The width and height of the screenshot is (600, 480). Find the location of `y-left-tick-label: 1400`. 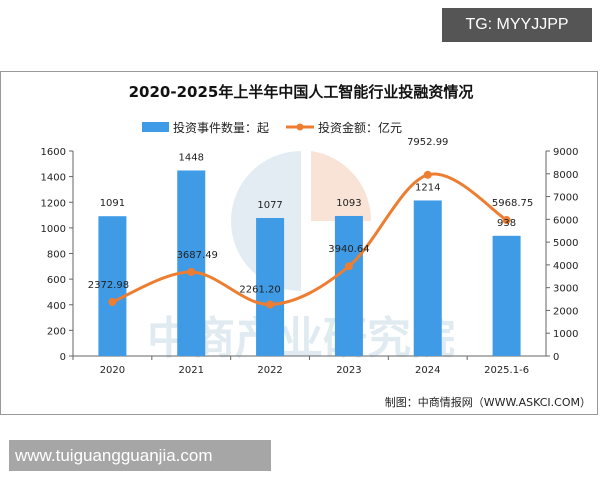

y-left-tick-label: 1400 is located at coordinates (53, 178).